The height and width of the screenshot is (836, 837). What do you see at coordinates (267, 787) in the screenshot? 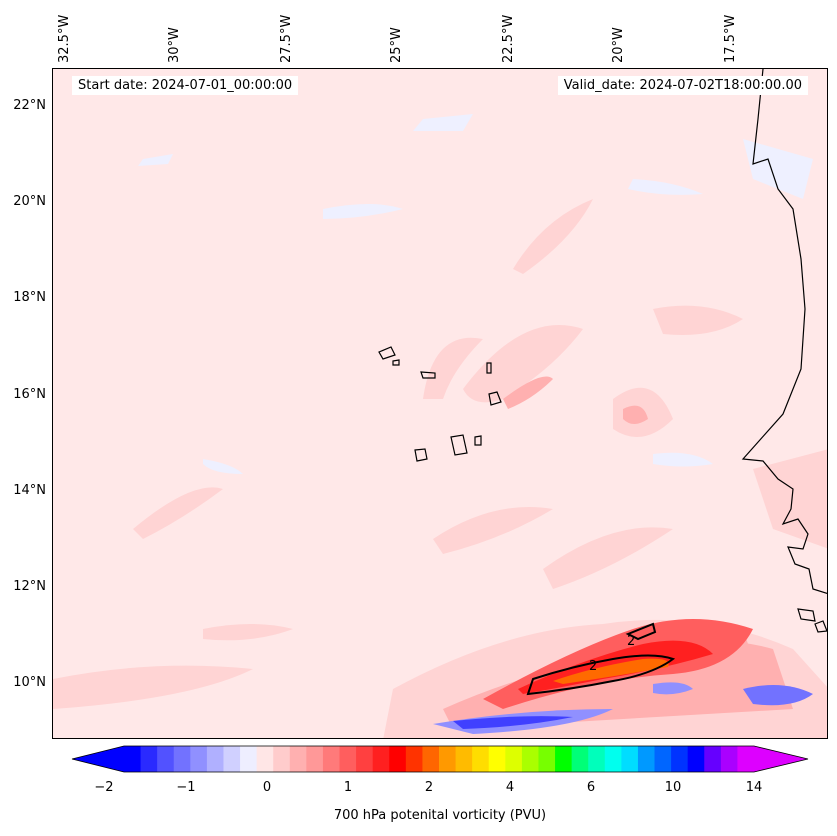
I see `colorbar-tick-label: 0` at bounding box center [267, 787].